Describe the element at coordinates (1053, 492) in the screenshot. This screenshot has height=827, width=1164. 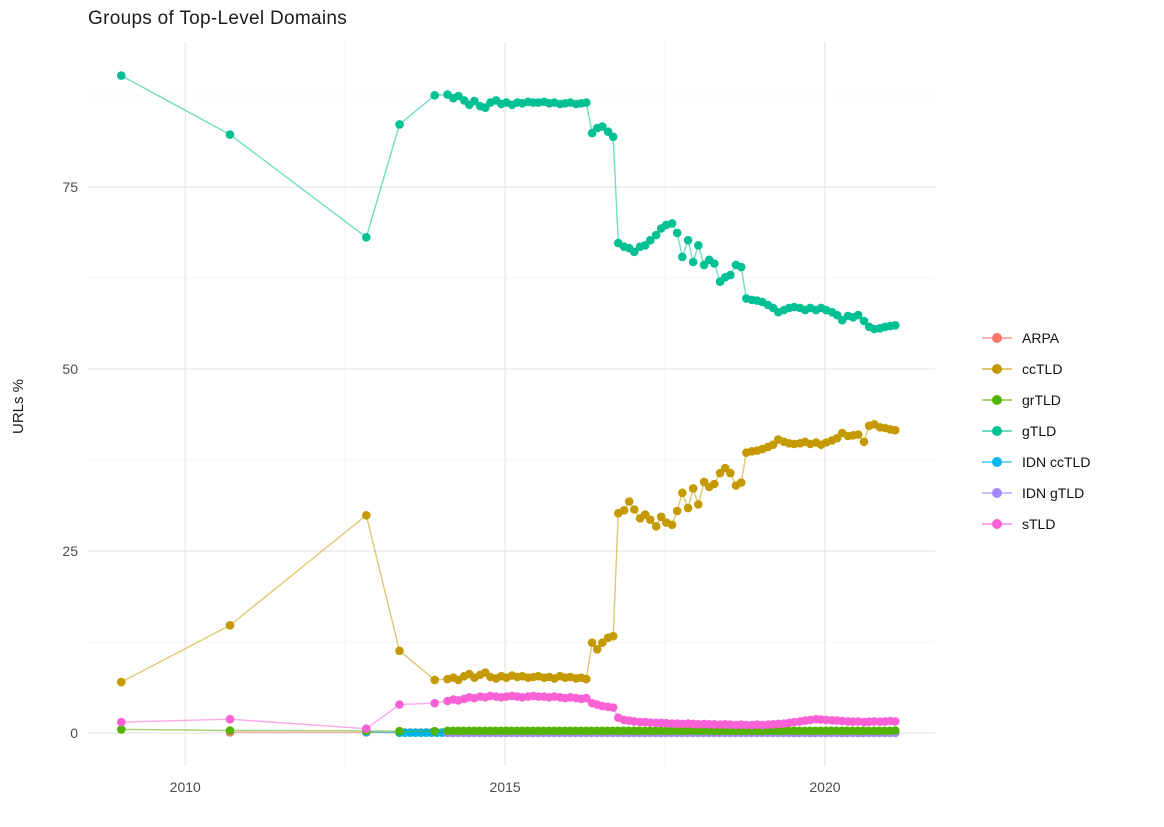
I see `legend-label-idn-gtld: IDN gTLD` at that location.